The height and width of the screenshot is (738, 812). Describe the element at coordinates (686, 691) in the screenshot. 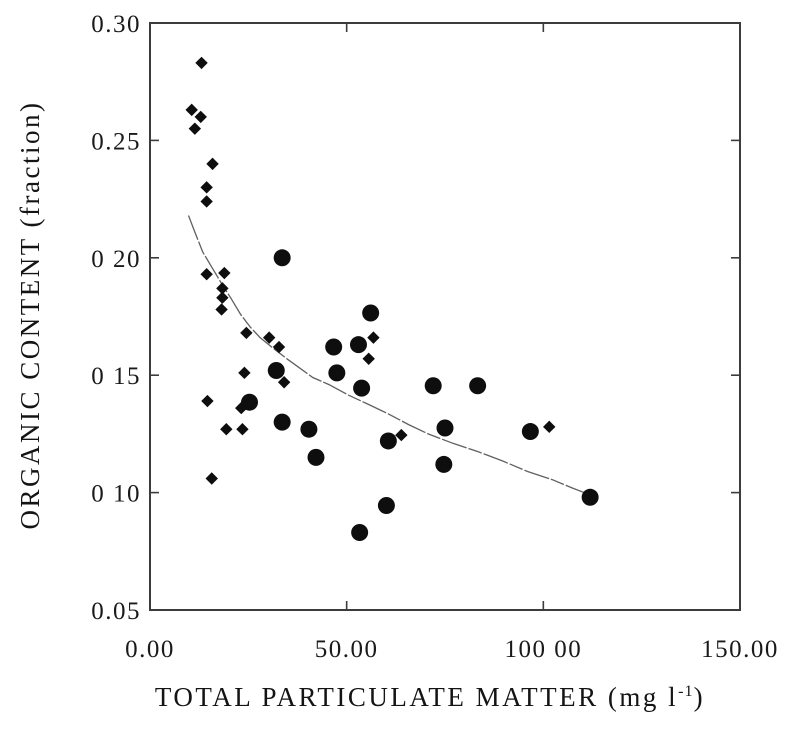

I see `x-axis-title-exponent: -1` at that location.